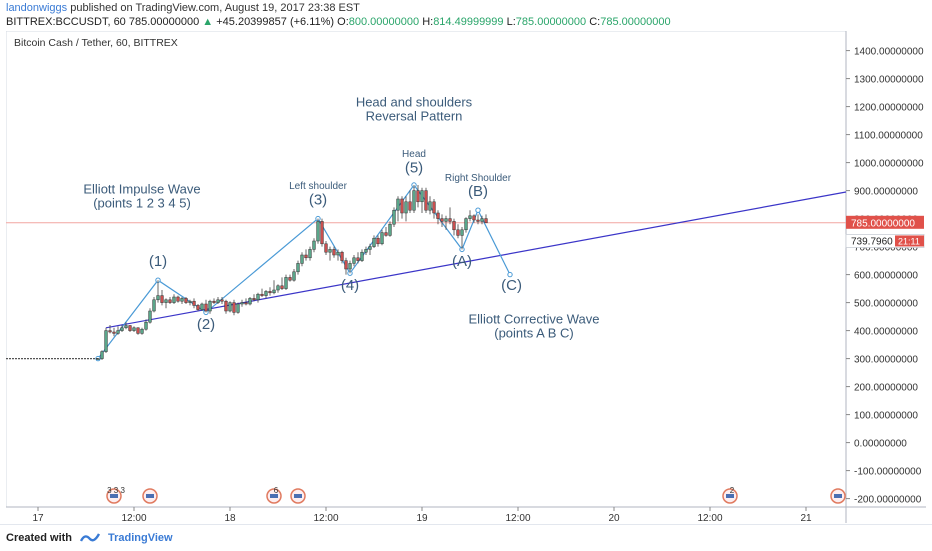 The height and width of the screenshot is (551, 932). What do you see at coordinates (635, 22) in the screenshot?
I see `close-value: 785.00000000` at bounding box center [635, 22].